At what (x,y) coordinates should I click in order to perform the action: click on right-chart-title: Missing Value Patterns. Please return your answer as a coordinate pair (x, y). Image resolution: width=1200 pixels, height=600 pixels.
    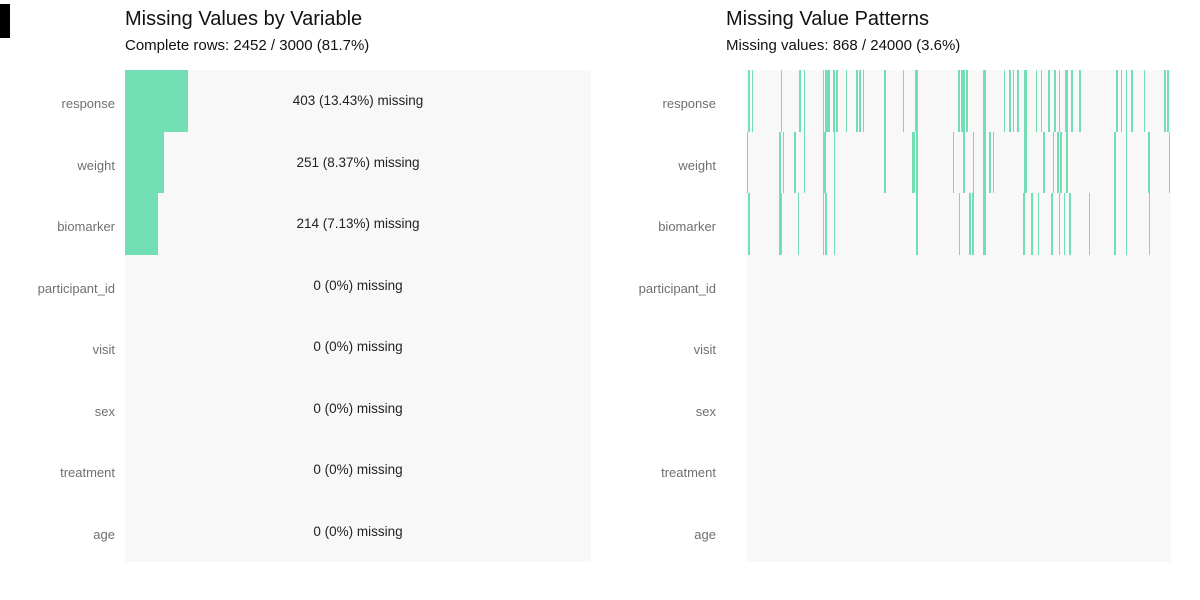
    Looking at the image, I should click on (828, 19).